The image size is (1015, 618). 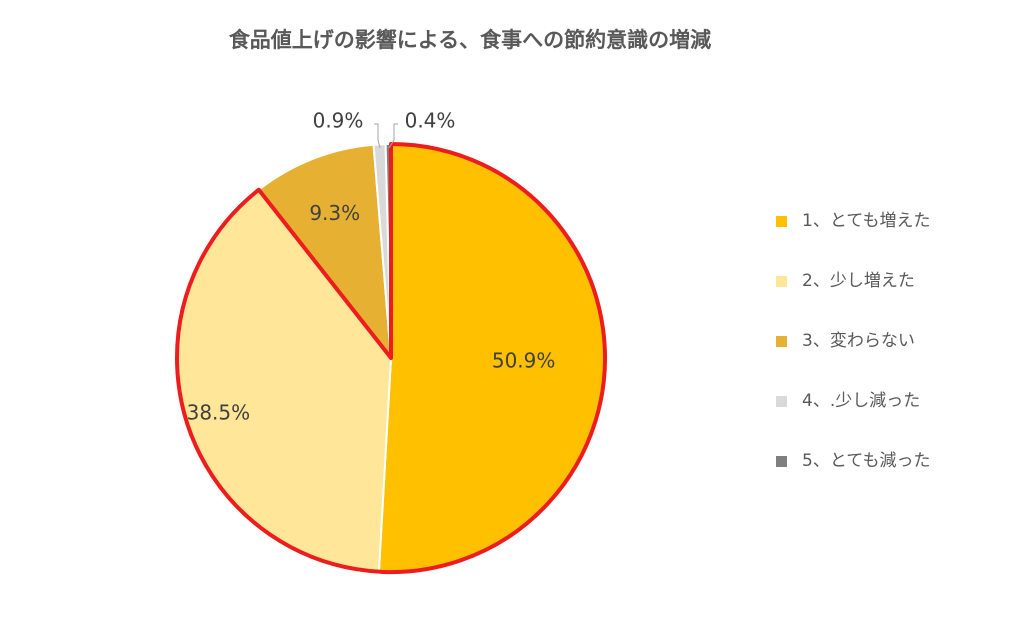 What do you see at coordinates (430, 121) in the screenshot?
I see `data-label-5: 0.4%` at bounding box center [430, 121].